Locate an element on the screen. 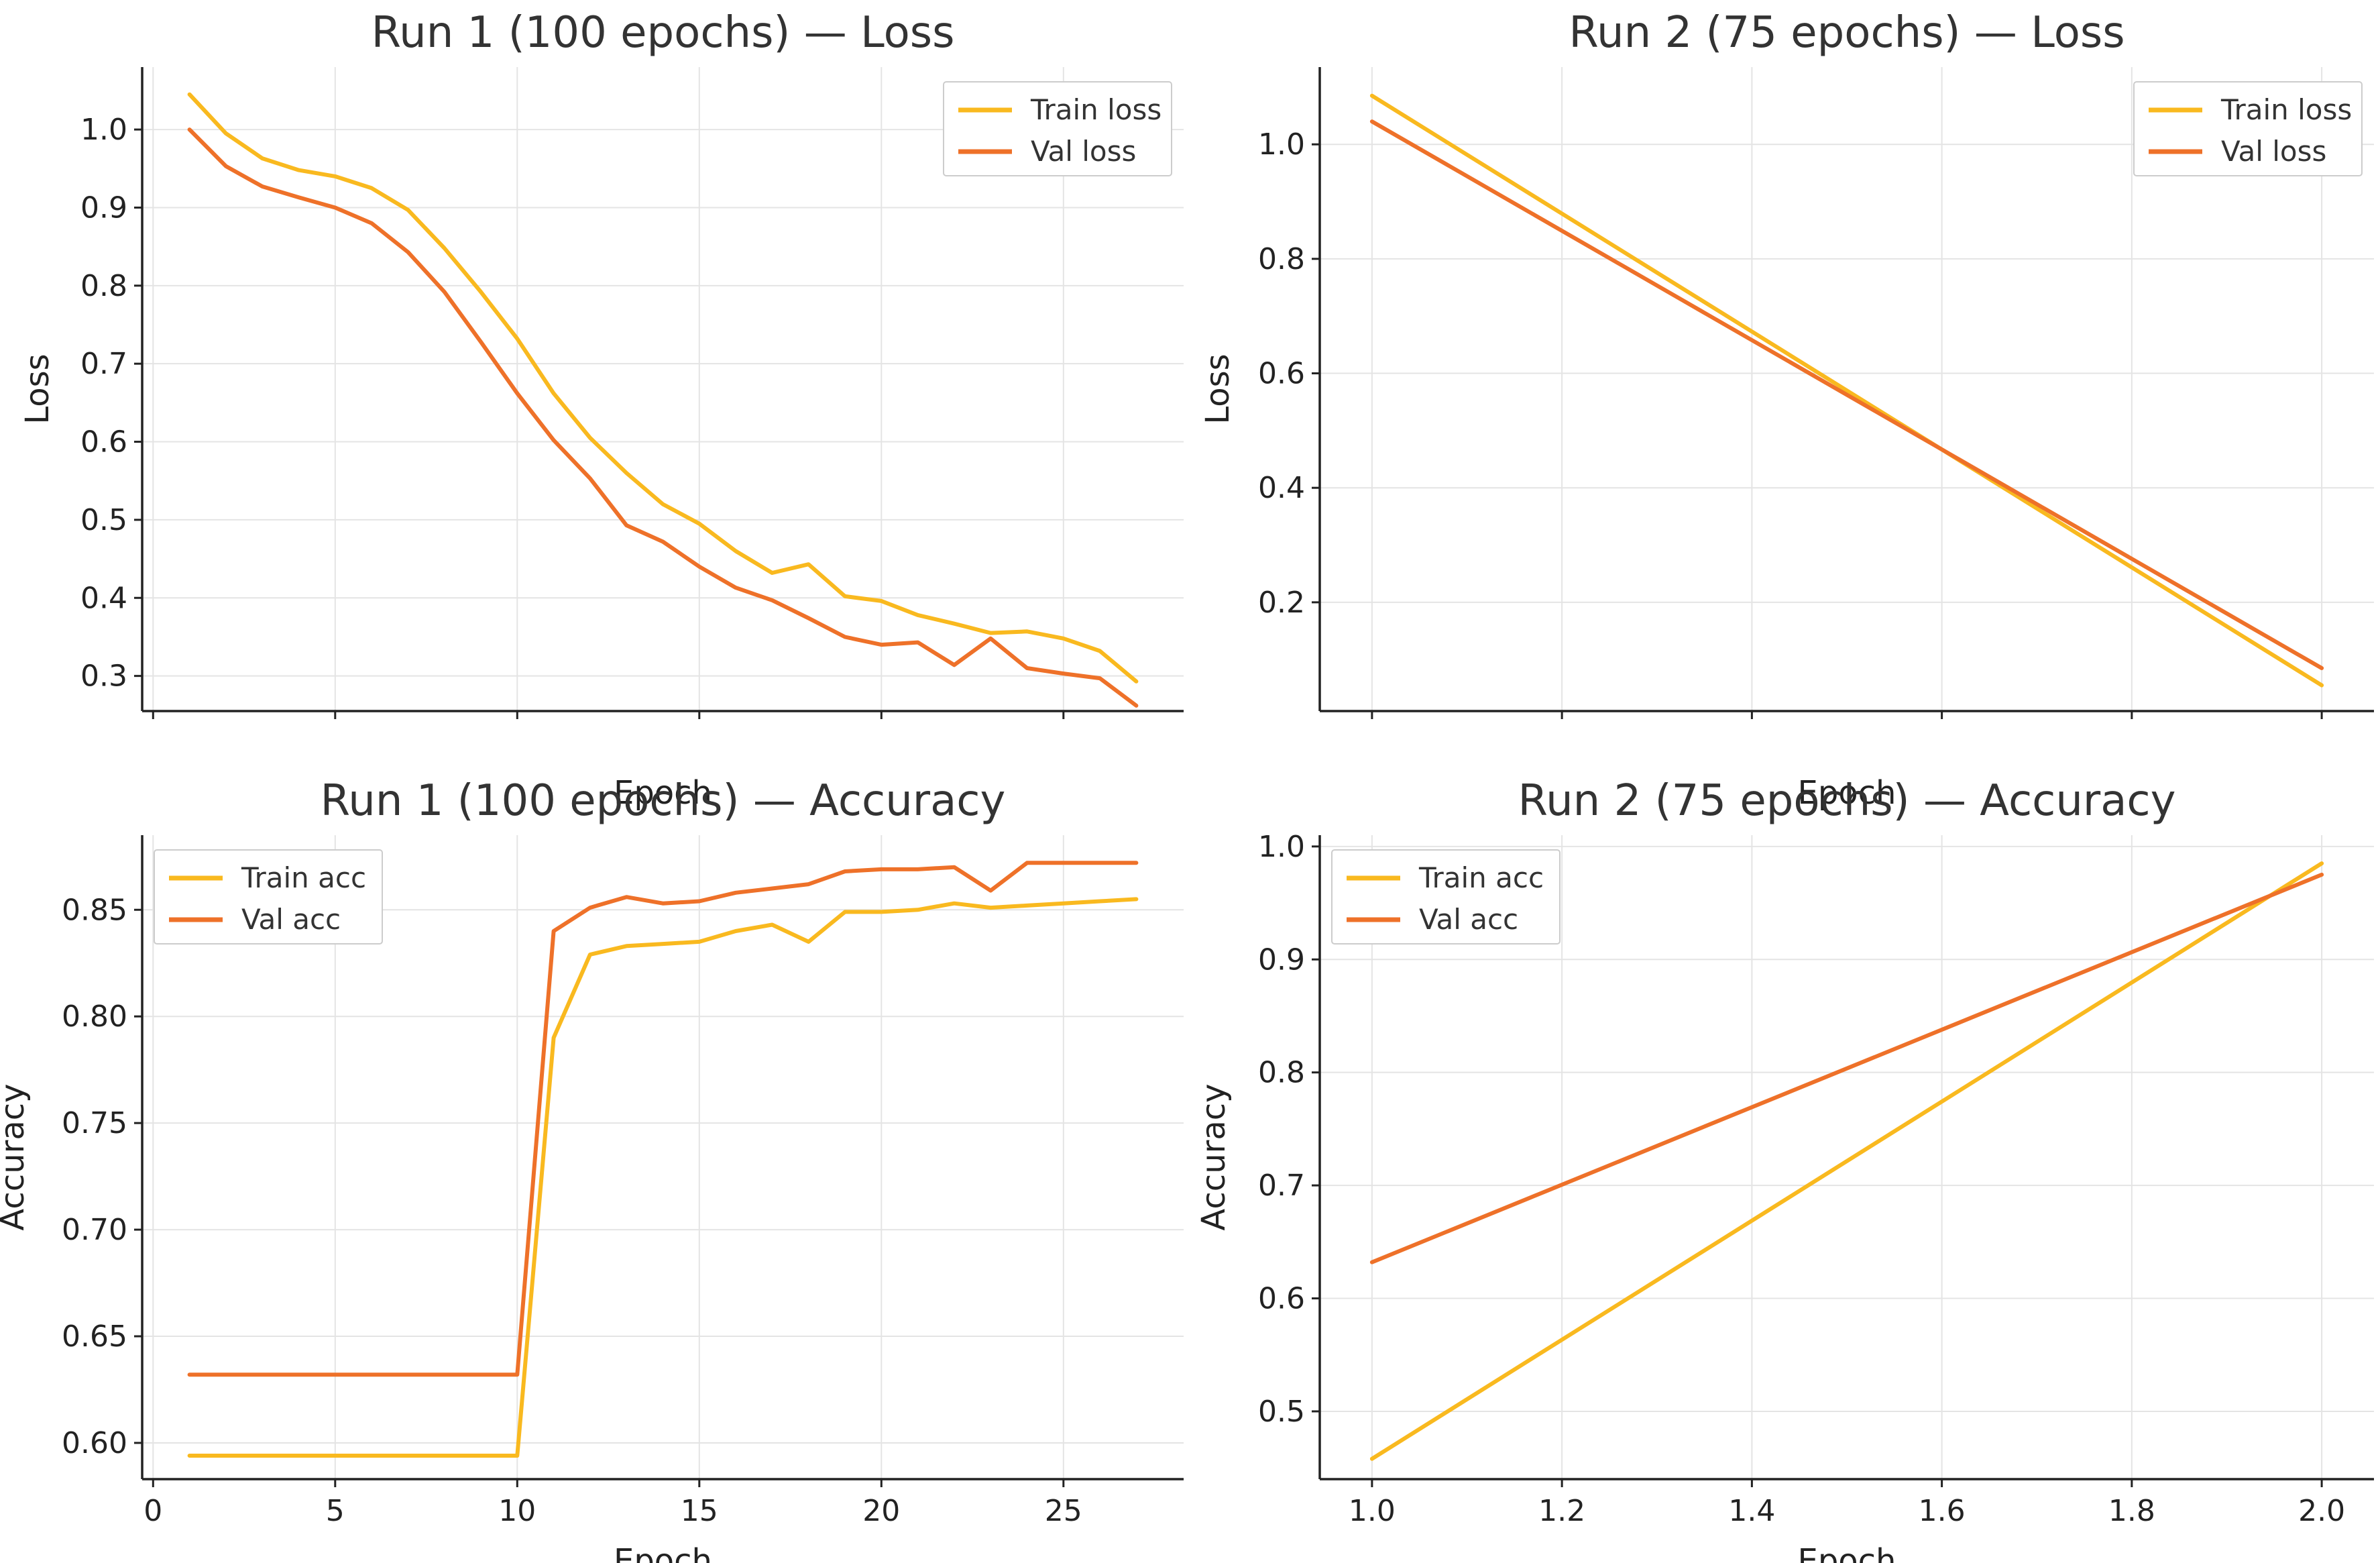 This screenshot has width=2380, height=1563. x-tick-label: 5 is located at coordinates (335, 1511).